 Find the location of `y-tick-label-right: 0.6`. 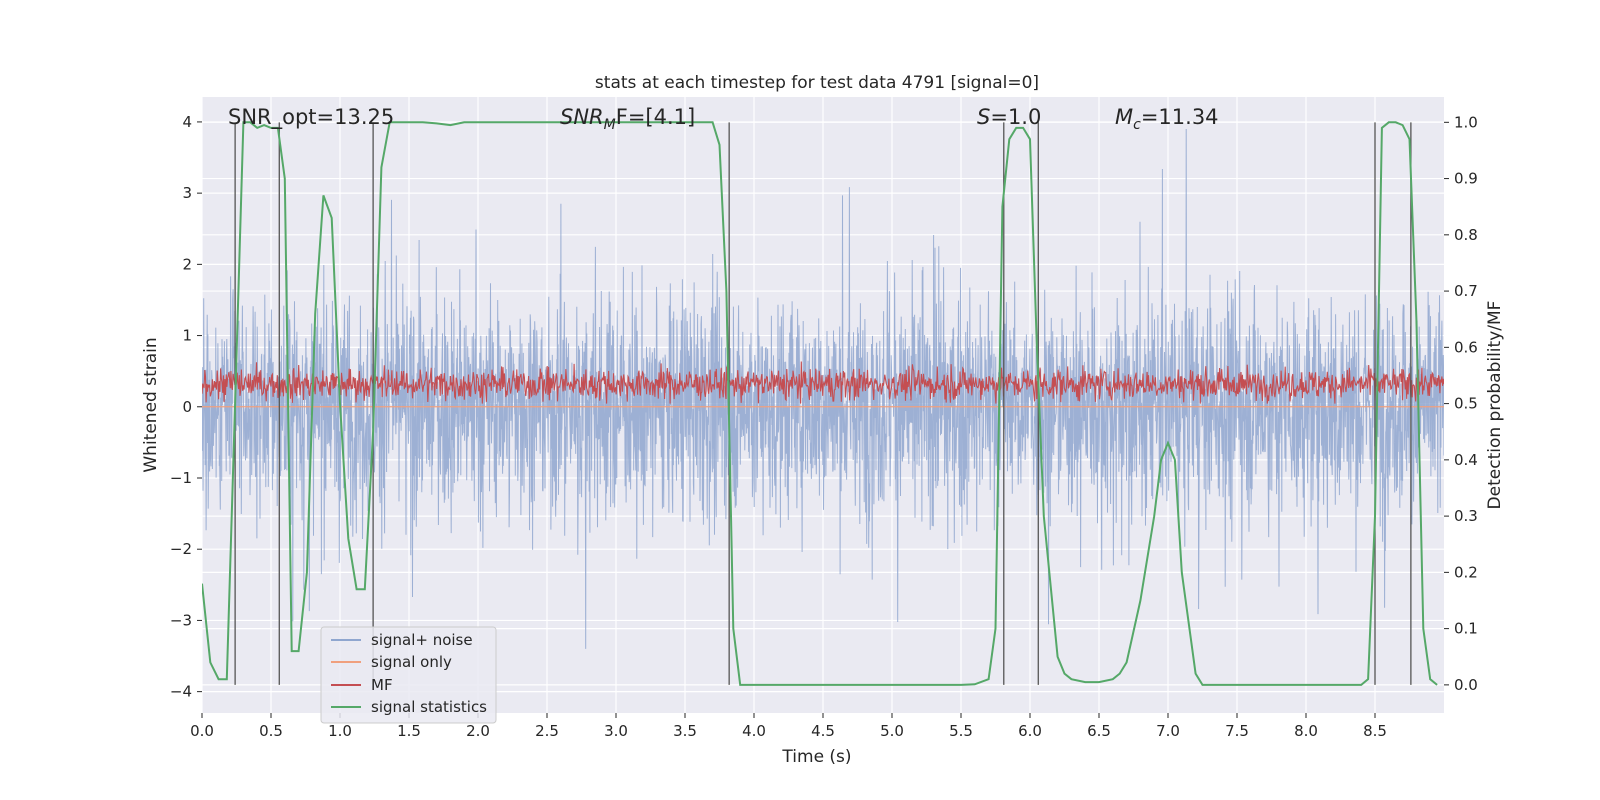

y-tick-label-right: 0.6 is located at coordinates (1466, 347).